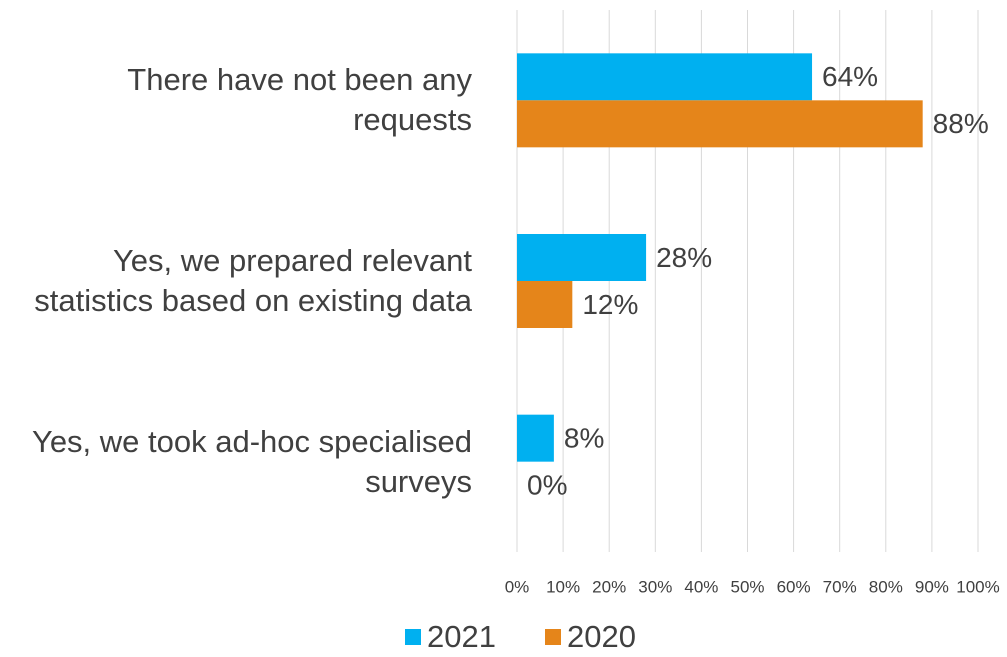 This screenshot has height=657, width=1007. Describe the element at coordinates (850, 76) in the screenshot. I see `value-label: 64%` at that location.